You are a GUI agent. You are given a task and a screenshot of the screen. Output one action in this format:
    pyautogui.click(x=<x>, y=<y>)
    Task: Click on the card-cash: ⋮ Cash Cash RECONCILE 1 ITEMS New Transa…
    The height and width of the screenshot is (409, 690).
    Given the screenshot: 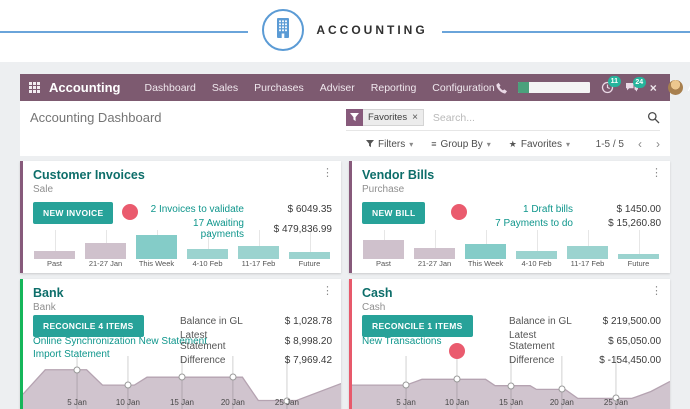 What is the action you would take?
    pyautogui.click(x=509, y=344)
    